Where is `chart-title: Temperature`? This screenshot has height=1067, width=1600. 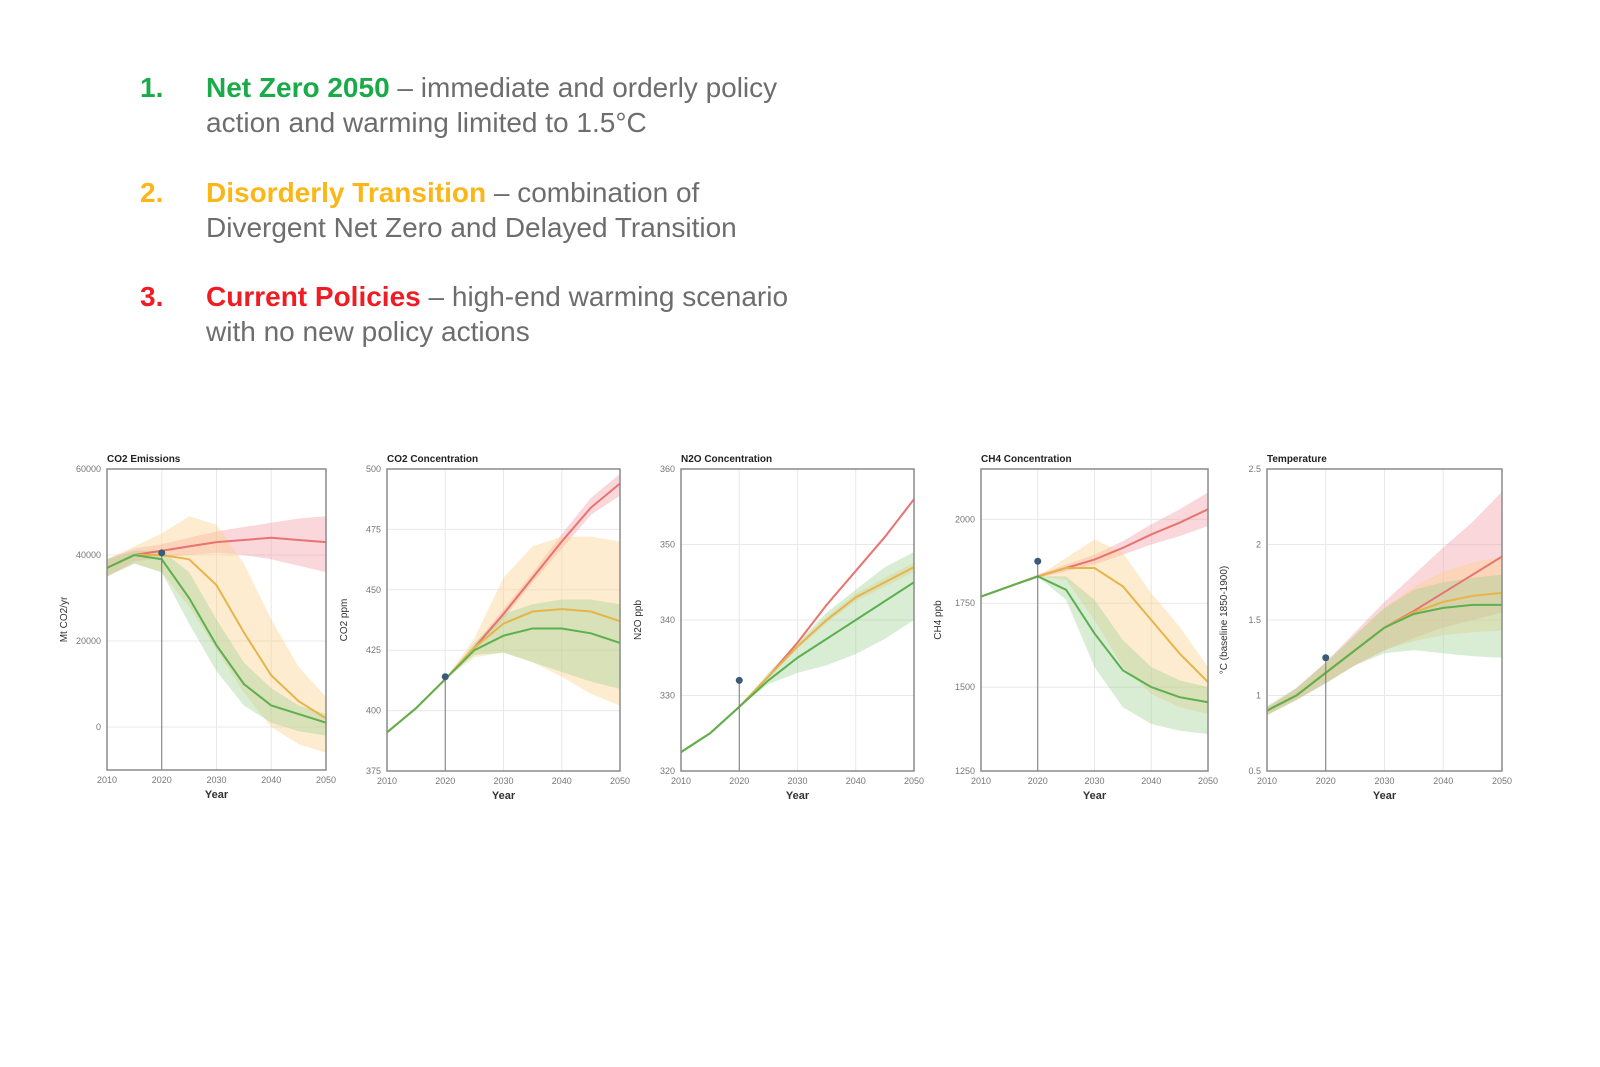 chart-title: Temperature is located at coordinates (1297, 459).